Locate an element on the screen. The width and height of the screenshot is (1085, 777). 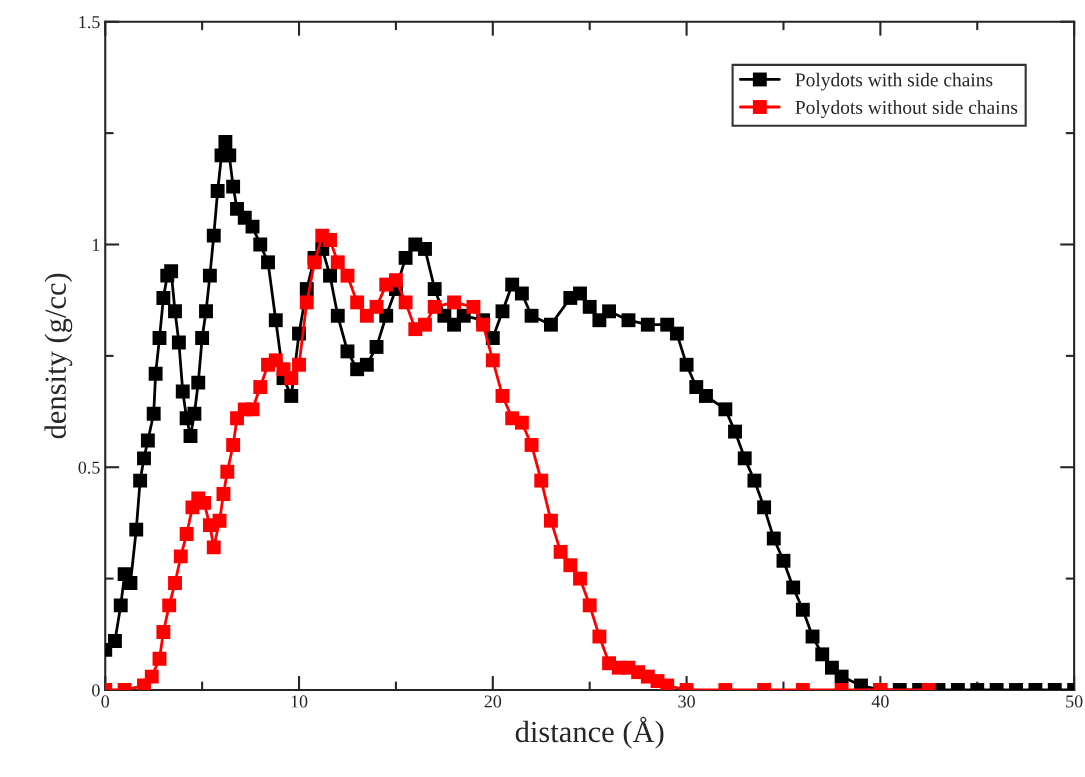
legend-label: Polydots with side chains is located at coordinates (894, 81).